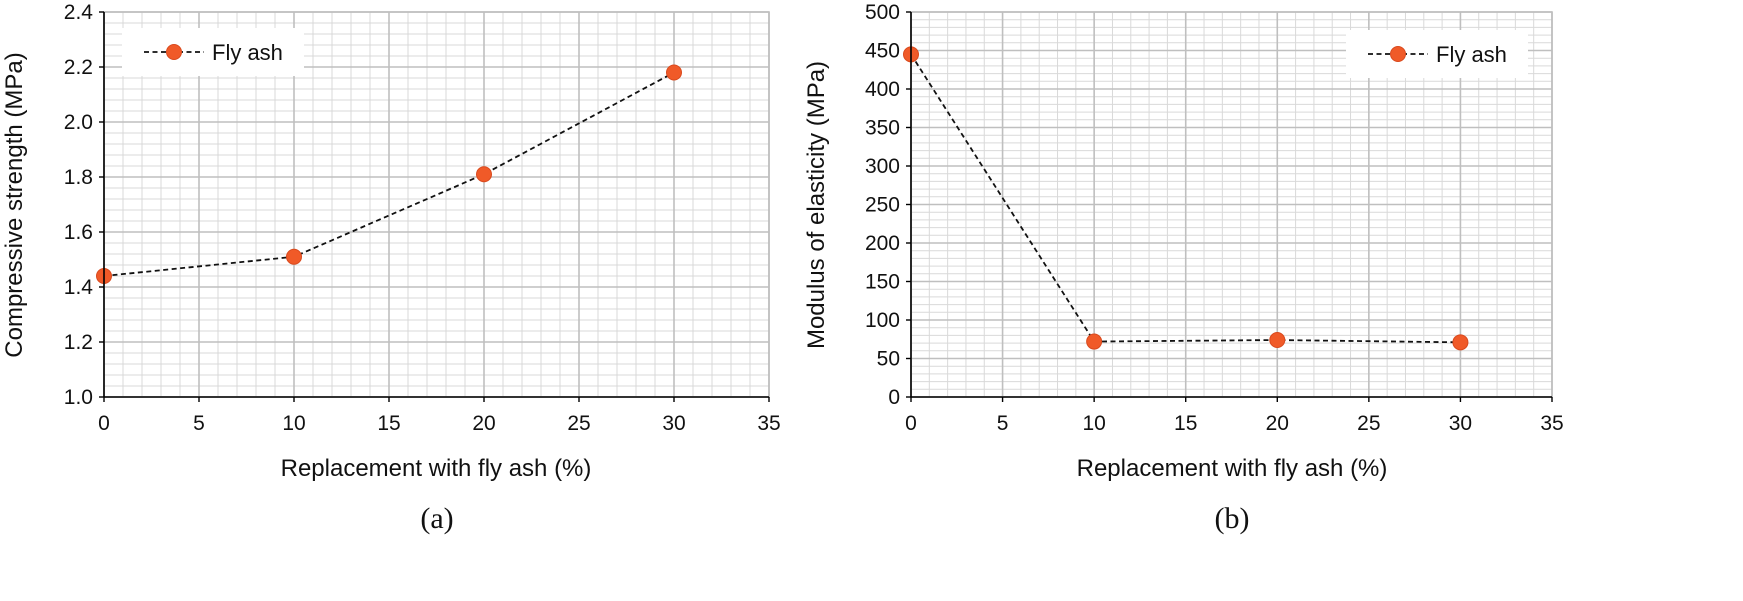  I want to click on panel-label: (b), so click(1232, 518).